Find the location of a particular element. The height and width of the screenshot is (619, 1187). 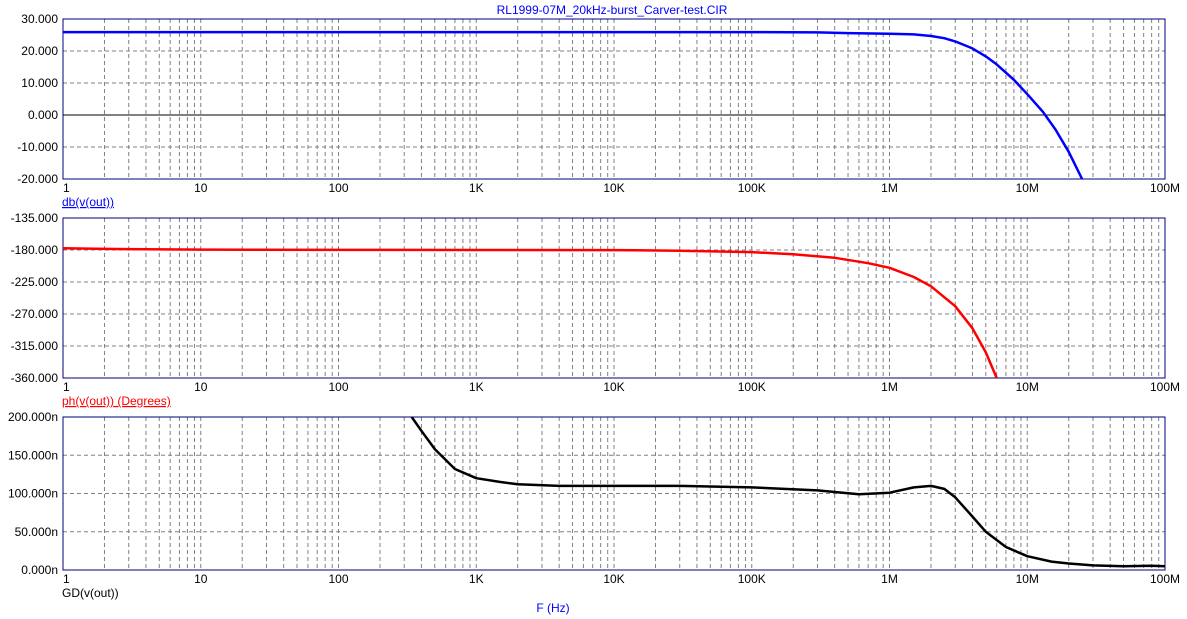

y-tick-label: 30.000 is located at coordinates (39, 19).